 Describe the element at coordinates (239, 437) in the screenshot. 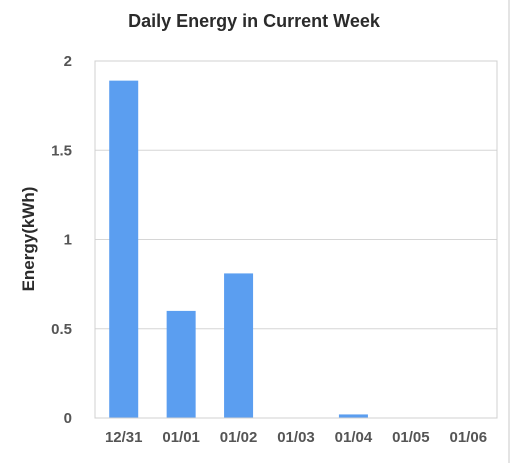

I see `x-tick-label: 01/02` at that location.